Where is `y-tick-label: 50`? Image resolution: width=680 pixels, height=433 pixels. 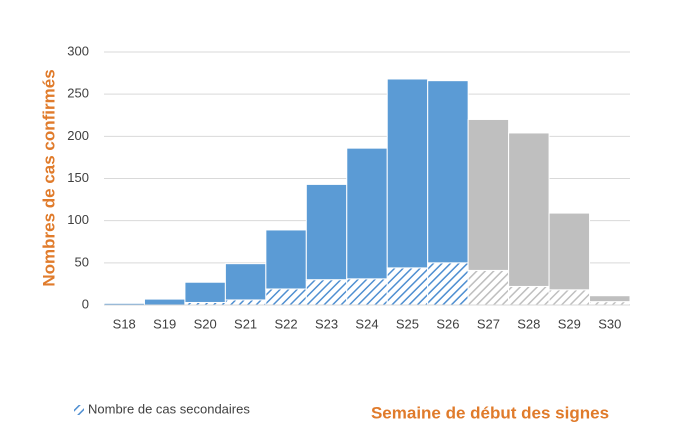
y-tick-label: 50 is located at coordinates (82, 261).